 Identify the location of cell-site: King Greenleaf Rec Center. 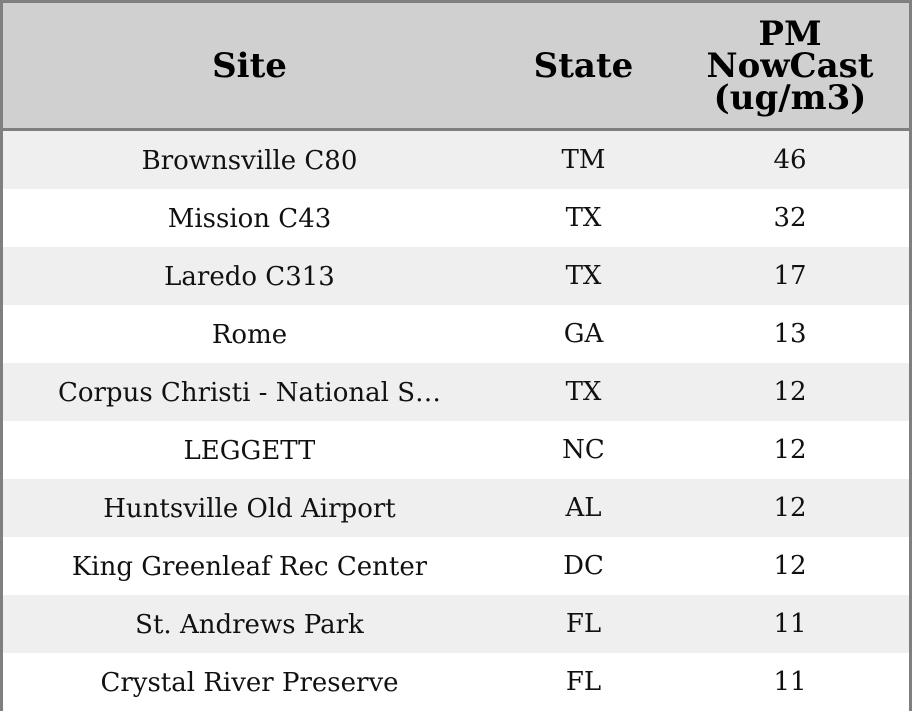
(249, 566).